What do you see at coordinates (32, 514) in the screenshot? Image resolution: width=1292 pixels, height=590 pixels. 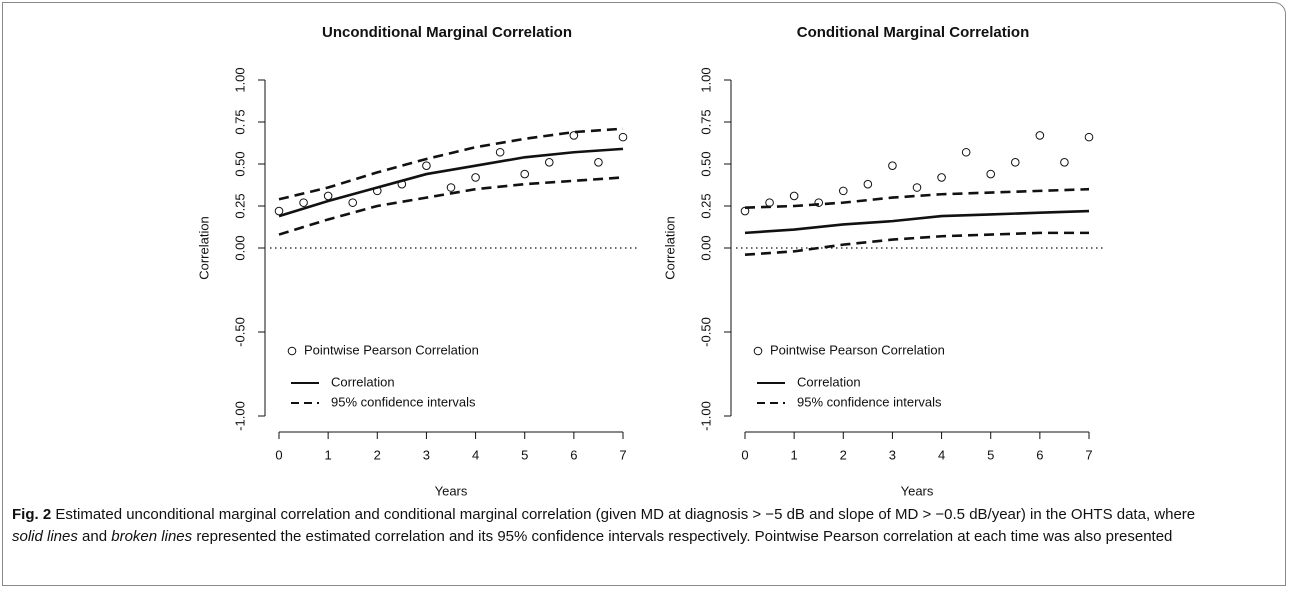 I see `caption-label: Fig. 2` at bounding box center [32, 514].